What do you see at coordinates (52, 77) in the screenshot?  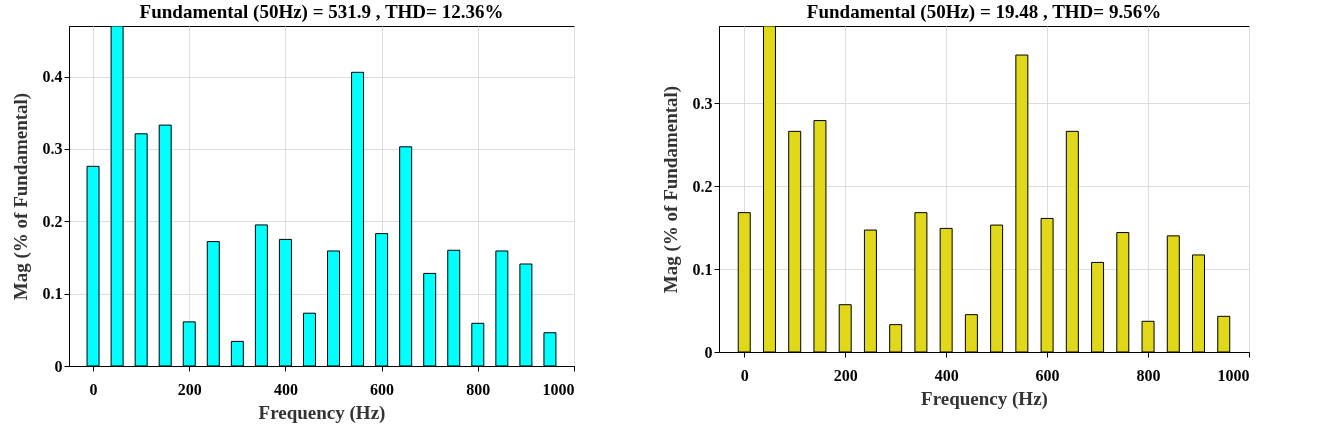 I see `y-tick-label: 0.4` at bounding box center [52, 77].